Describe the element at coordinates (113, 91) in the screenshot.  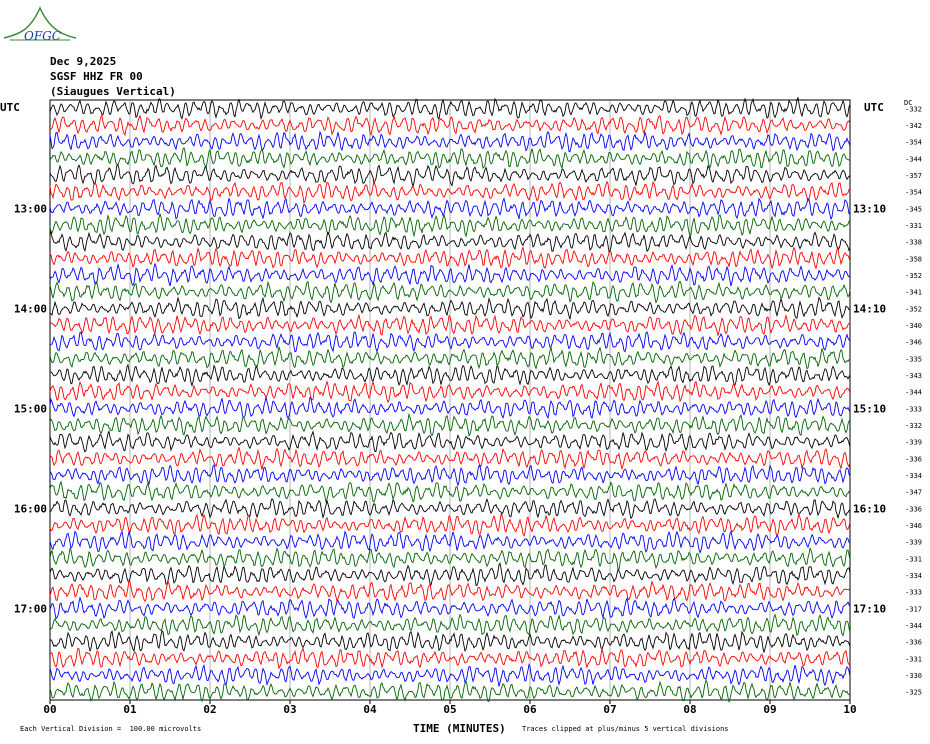
I see `chart-description: (Siaugues Vertical)` at that location.